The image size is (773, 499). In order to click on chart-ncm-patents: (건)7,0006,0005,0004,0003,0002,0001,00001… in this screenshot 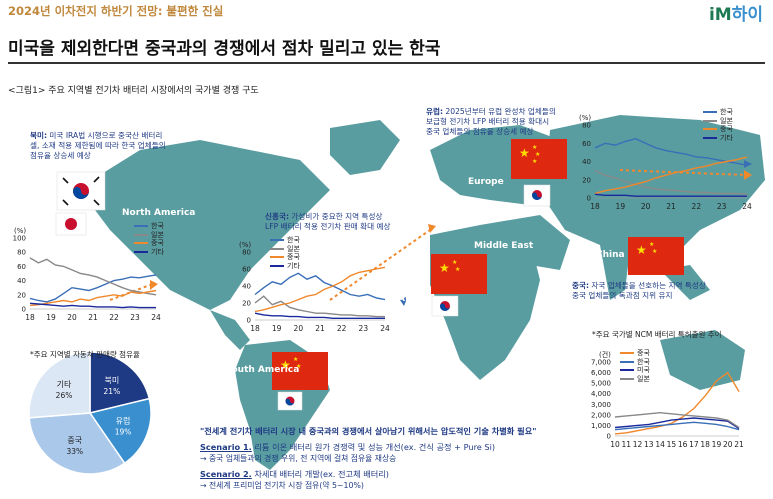, I will do `click(667, 399)`.